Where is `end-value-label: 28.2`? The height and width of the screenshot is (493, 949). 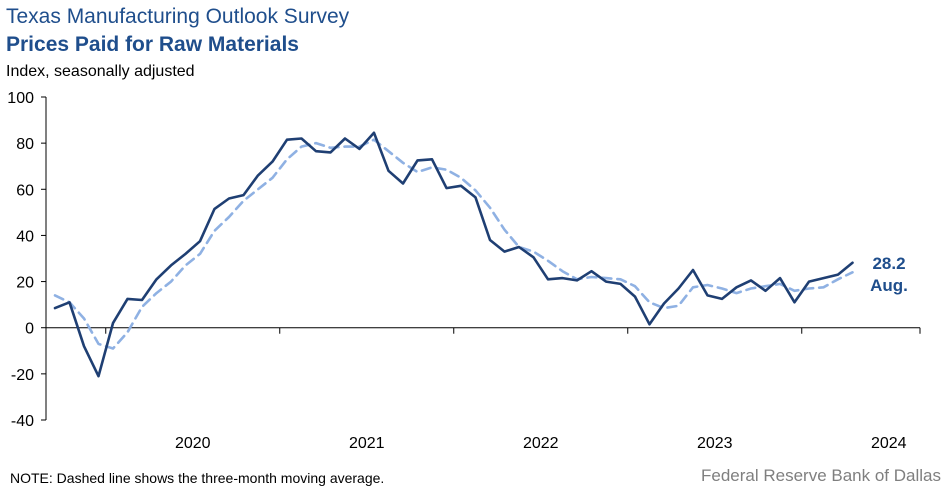
end-value-label: 28.2 is located at coordinates (888, 263).